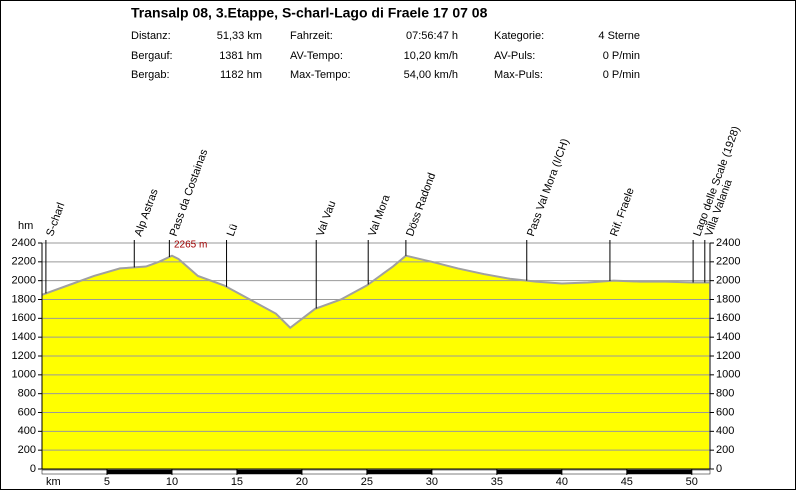  I want to click on stat-label: AV-Tempo:, so click(316, 56).